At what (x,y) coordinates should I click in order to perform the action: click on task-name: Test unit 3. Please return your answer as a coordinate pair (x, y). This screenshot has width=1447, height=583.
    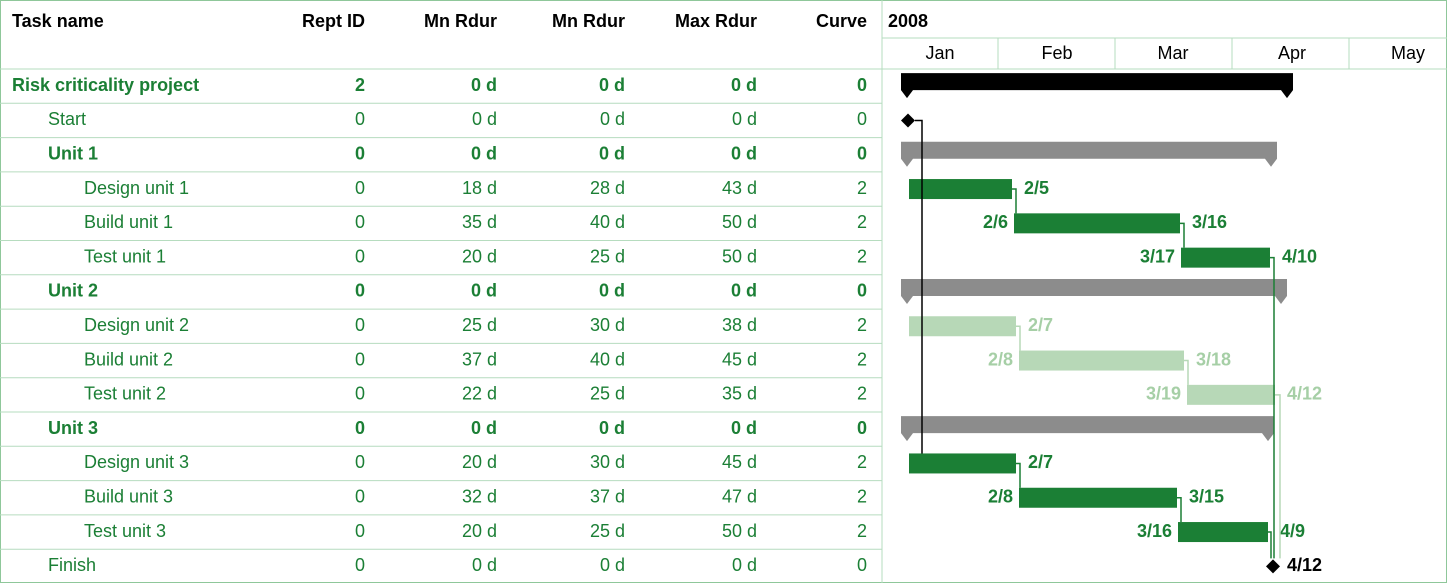
    Looking at the image, I should click on (125, 531).